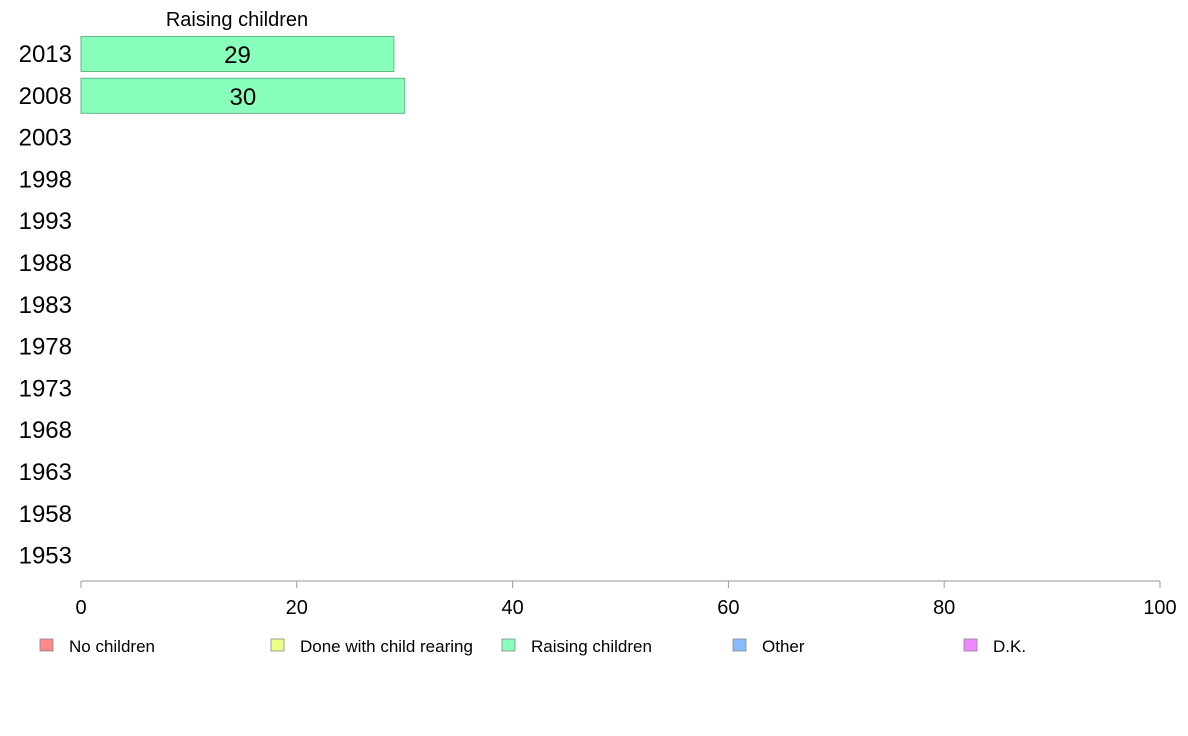  Describe the element at coordinates (80, 608) in the screenshot. I see `x-tick-label: 0` at that location.